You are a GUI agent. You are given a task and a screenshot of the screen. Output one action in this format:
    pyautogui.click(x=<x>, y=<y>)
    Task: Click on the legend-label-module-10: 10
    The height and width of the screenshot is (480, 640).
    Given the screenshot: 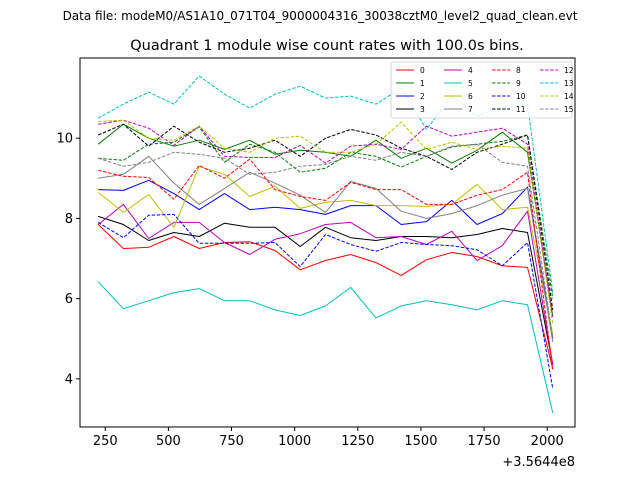 What is the action you would take?
    pyautogui.click(x=521, y=96)
    